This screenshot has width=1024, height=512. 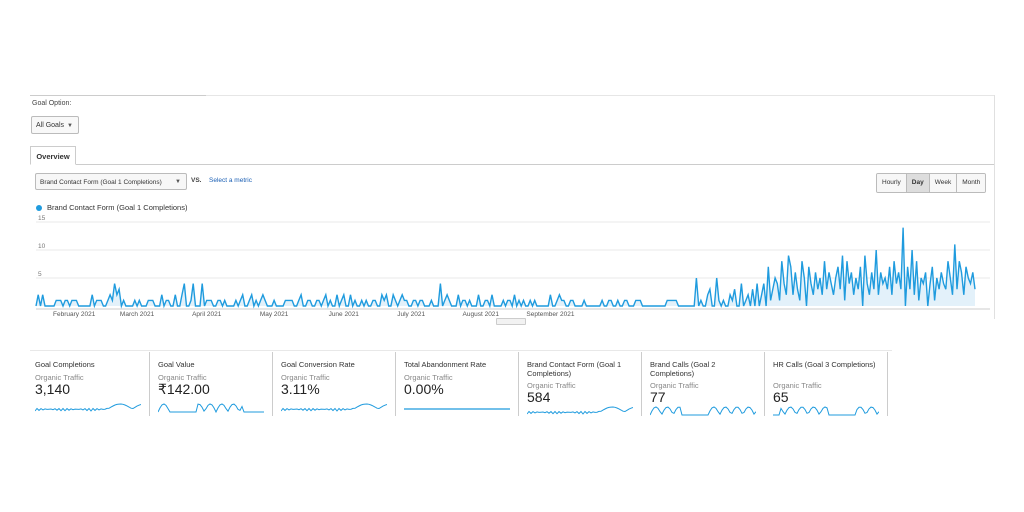 What do you see at coordinates (42, 246) in the screenshot?
I see `y-tick-label: 10` at bounding box center [42, 246].